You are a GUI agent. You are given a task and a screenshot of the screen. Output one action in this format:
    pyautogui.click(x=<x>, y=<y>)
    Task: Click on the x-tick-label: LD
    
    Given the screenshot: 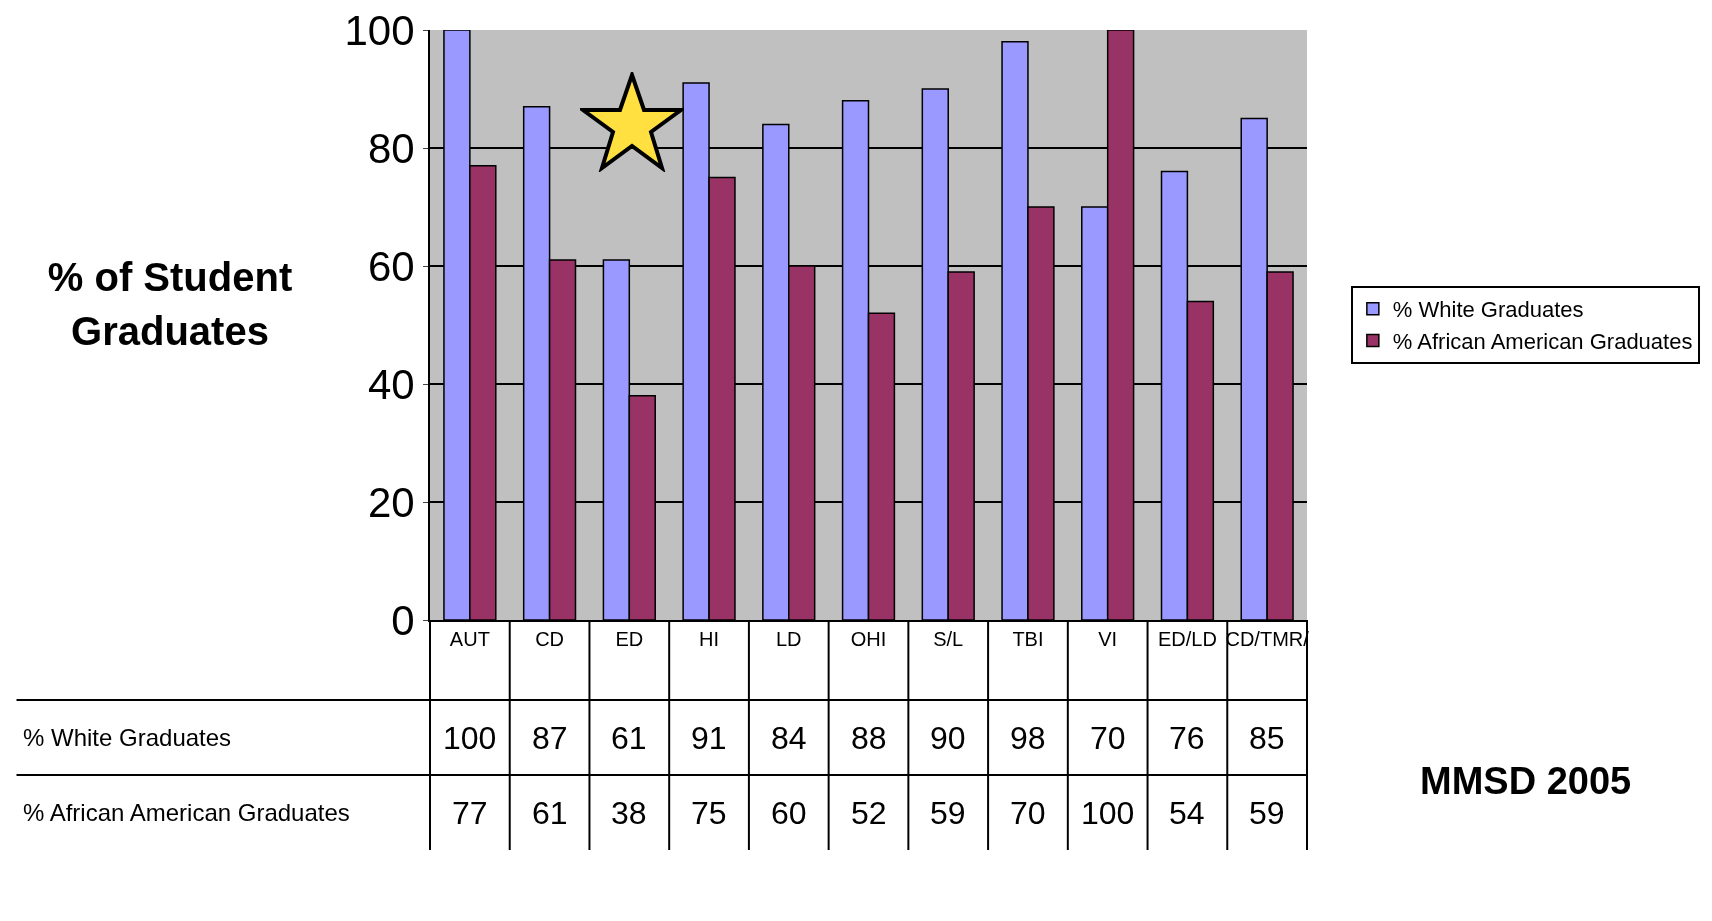 What is the action you would take?
    pyautogui.click(x=788, y=639)
    